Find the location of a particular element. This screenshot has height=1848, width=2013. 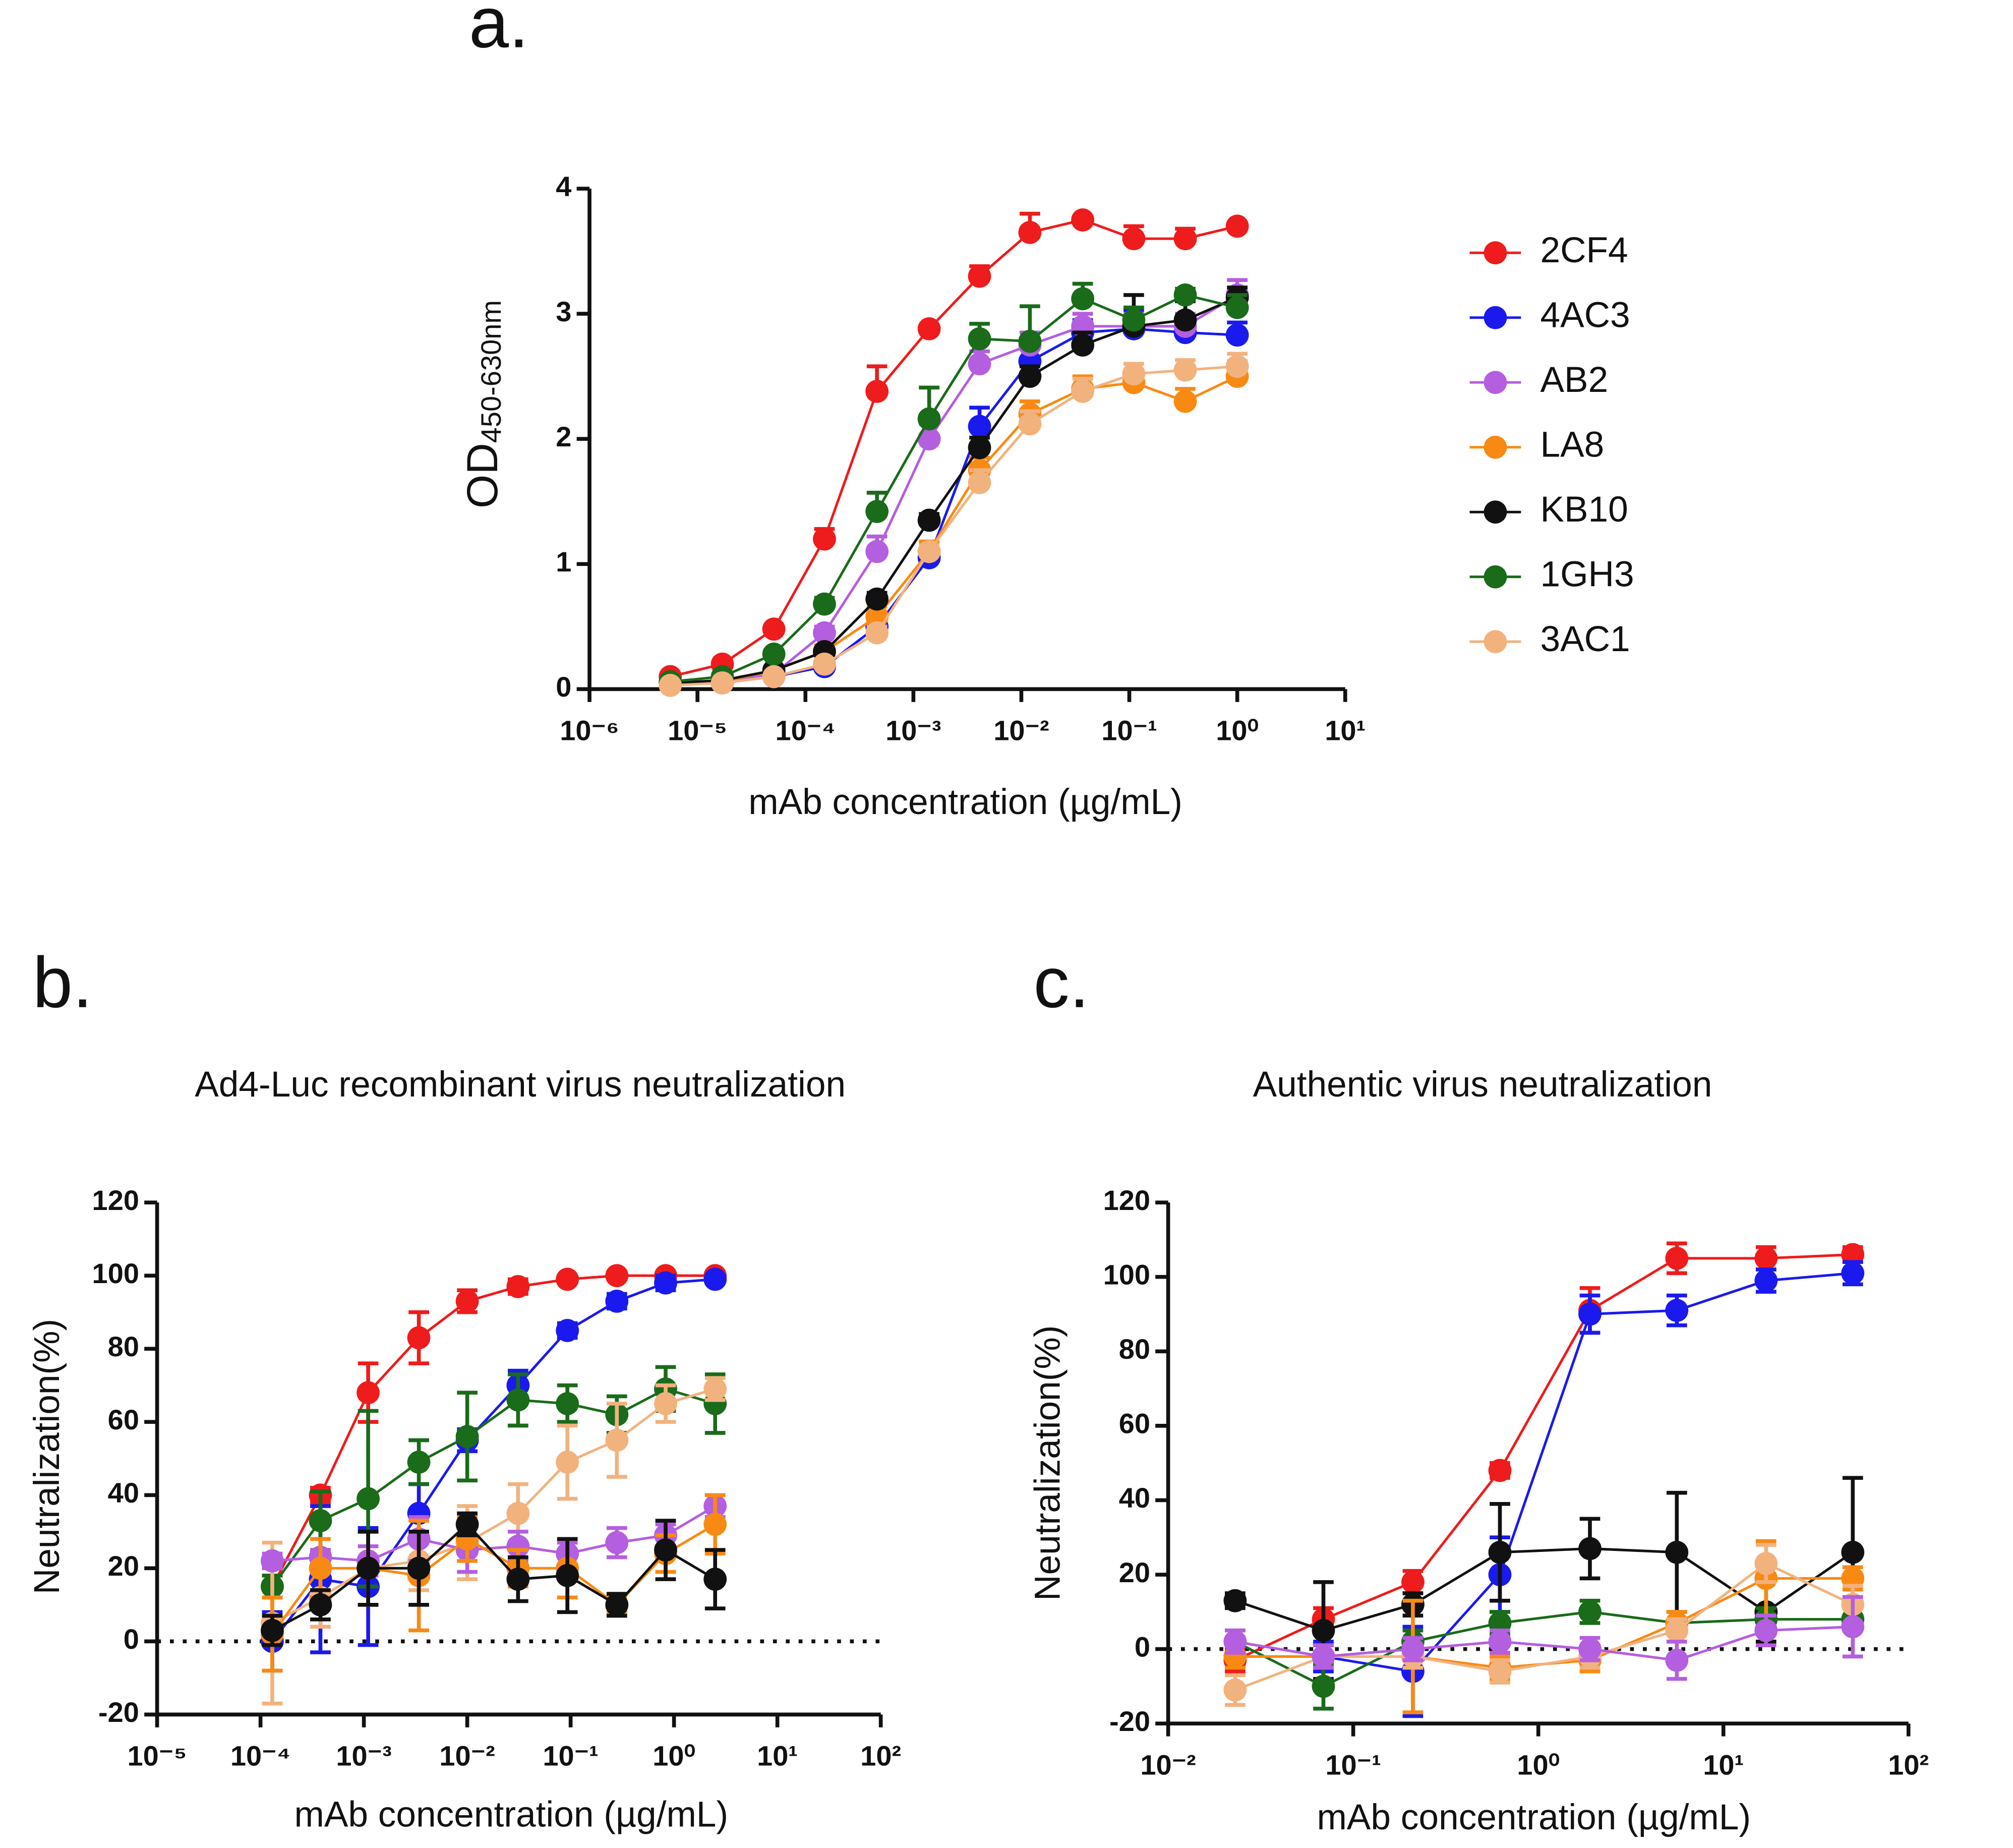

y-tick-label: 60 is located at coordinates (123, 1419).